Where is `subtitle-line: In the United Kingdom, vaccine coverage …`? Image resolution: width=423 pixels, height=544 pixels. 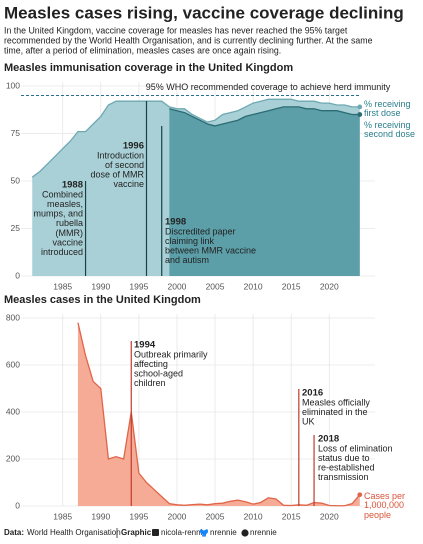 subtitle-line: In the United Kingdom, vaccine coverage … is located at coordinates (176, 30).